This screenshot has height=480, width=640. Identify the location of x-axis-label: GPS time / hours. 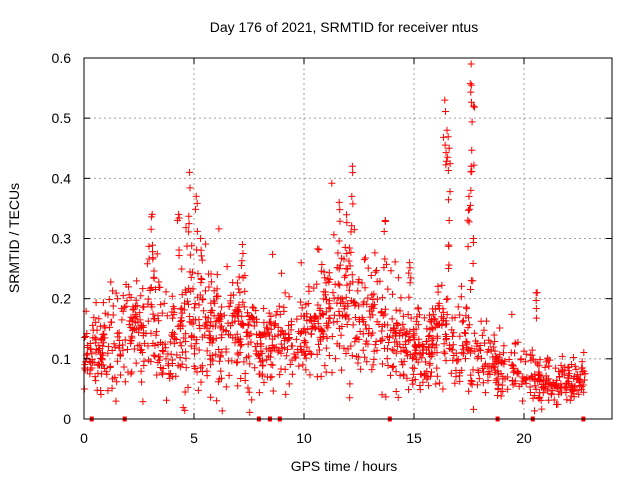
(344, 466).